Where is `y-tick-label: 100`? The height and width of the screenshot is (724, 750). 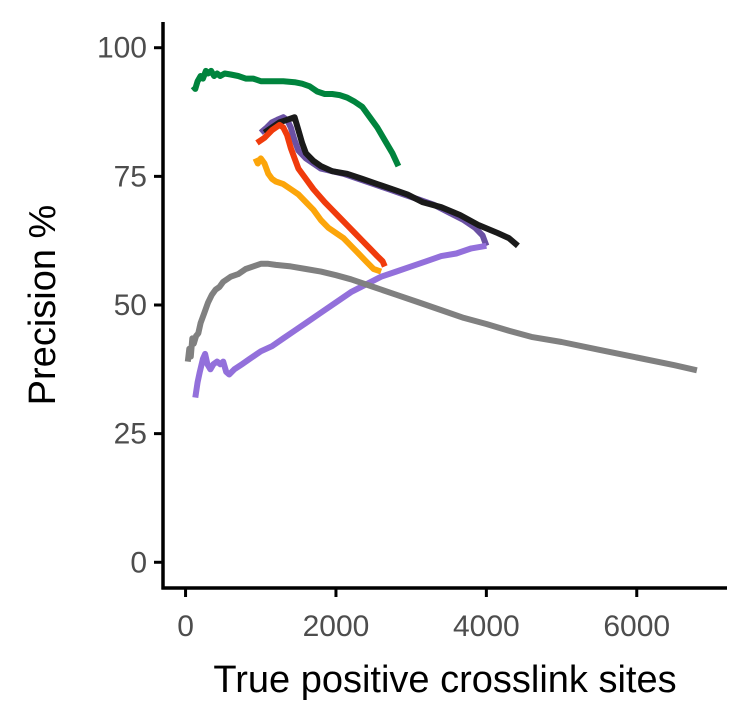
y-tick-label: 100 is located at coordinates (122, 48).